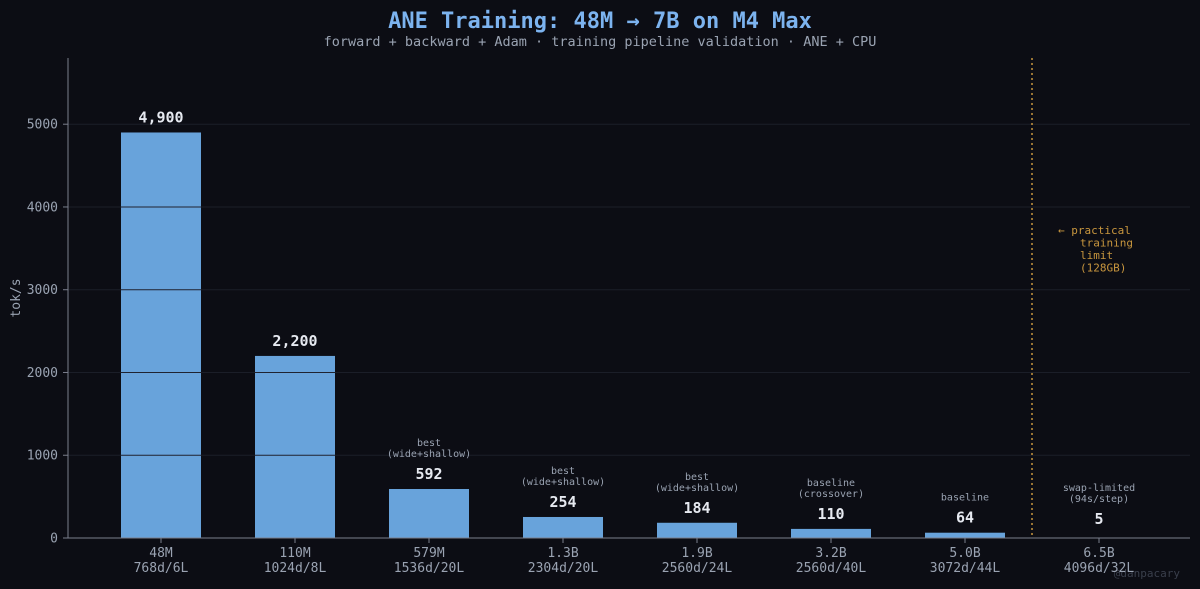  Describe the element at coordinates (42, 125) in the screenshot. I see `y-tick-label: 5000` at that location.